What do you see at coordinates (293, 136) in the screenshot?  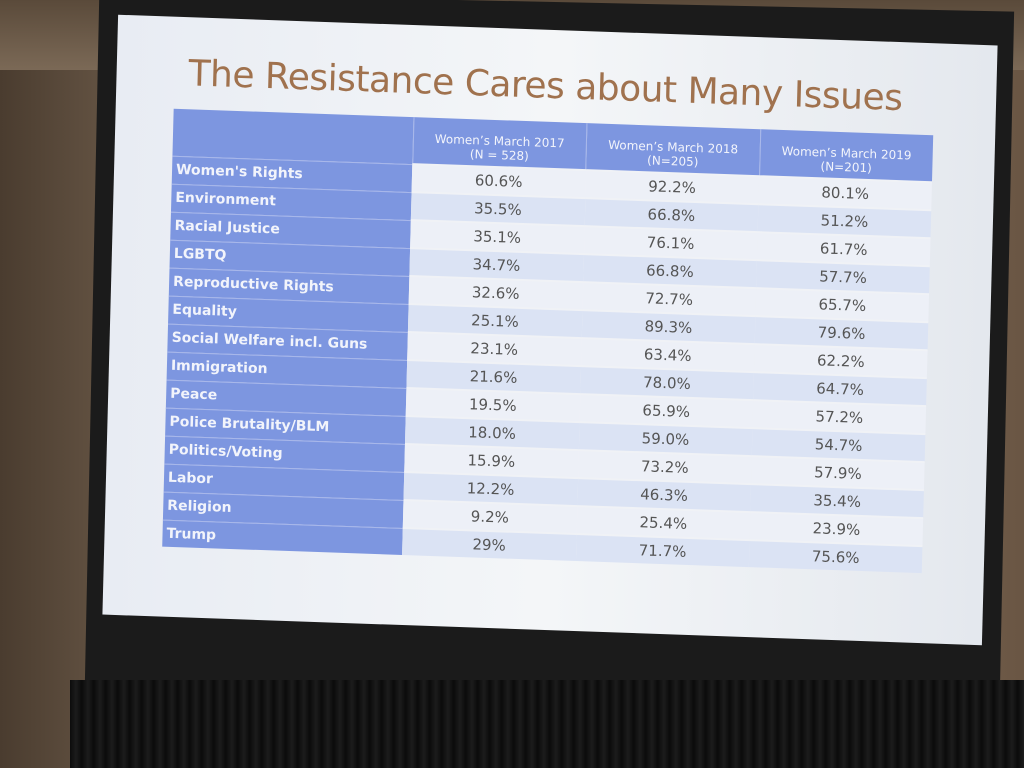 I see `header-cell` at bounding box center [293, 136].